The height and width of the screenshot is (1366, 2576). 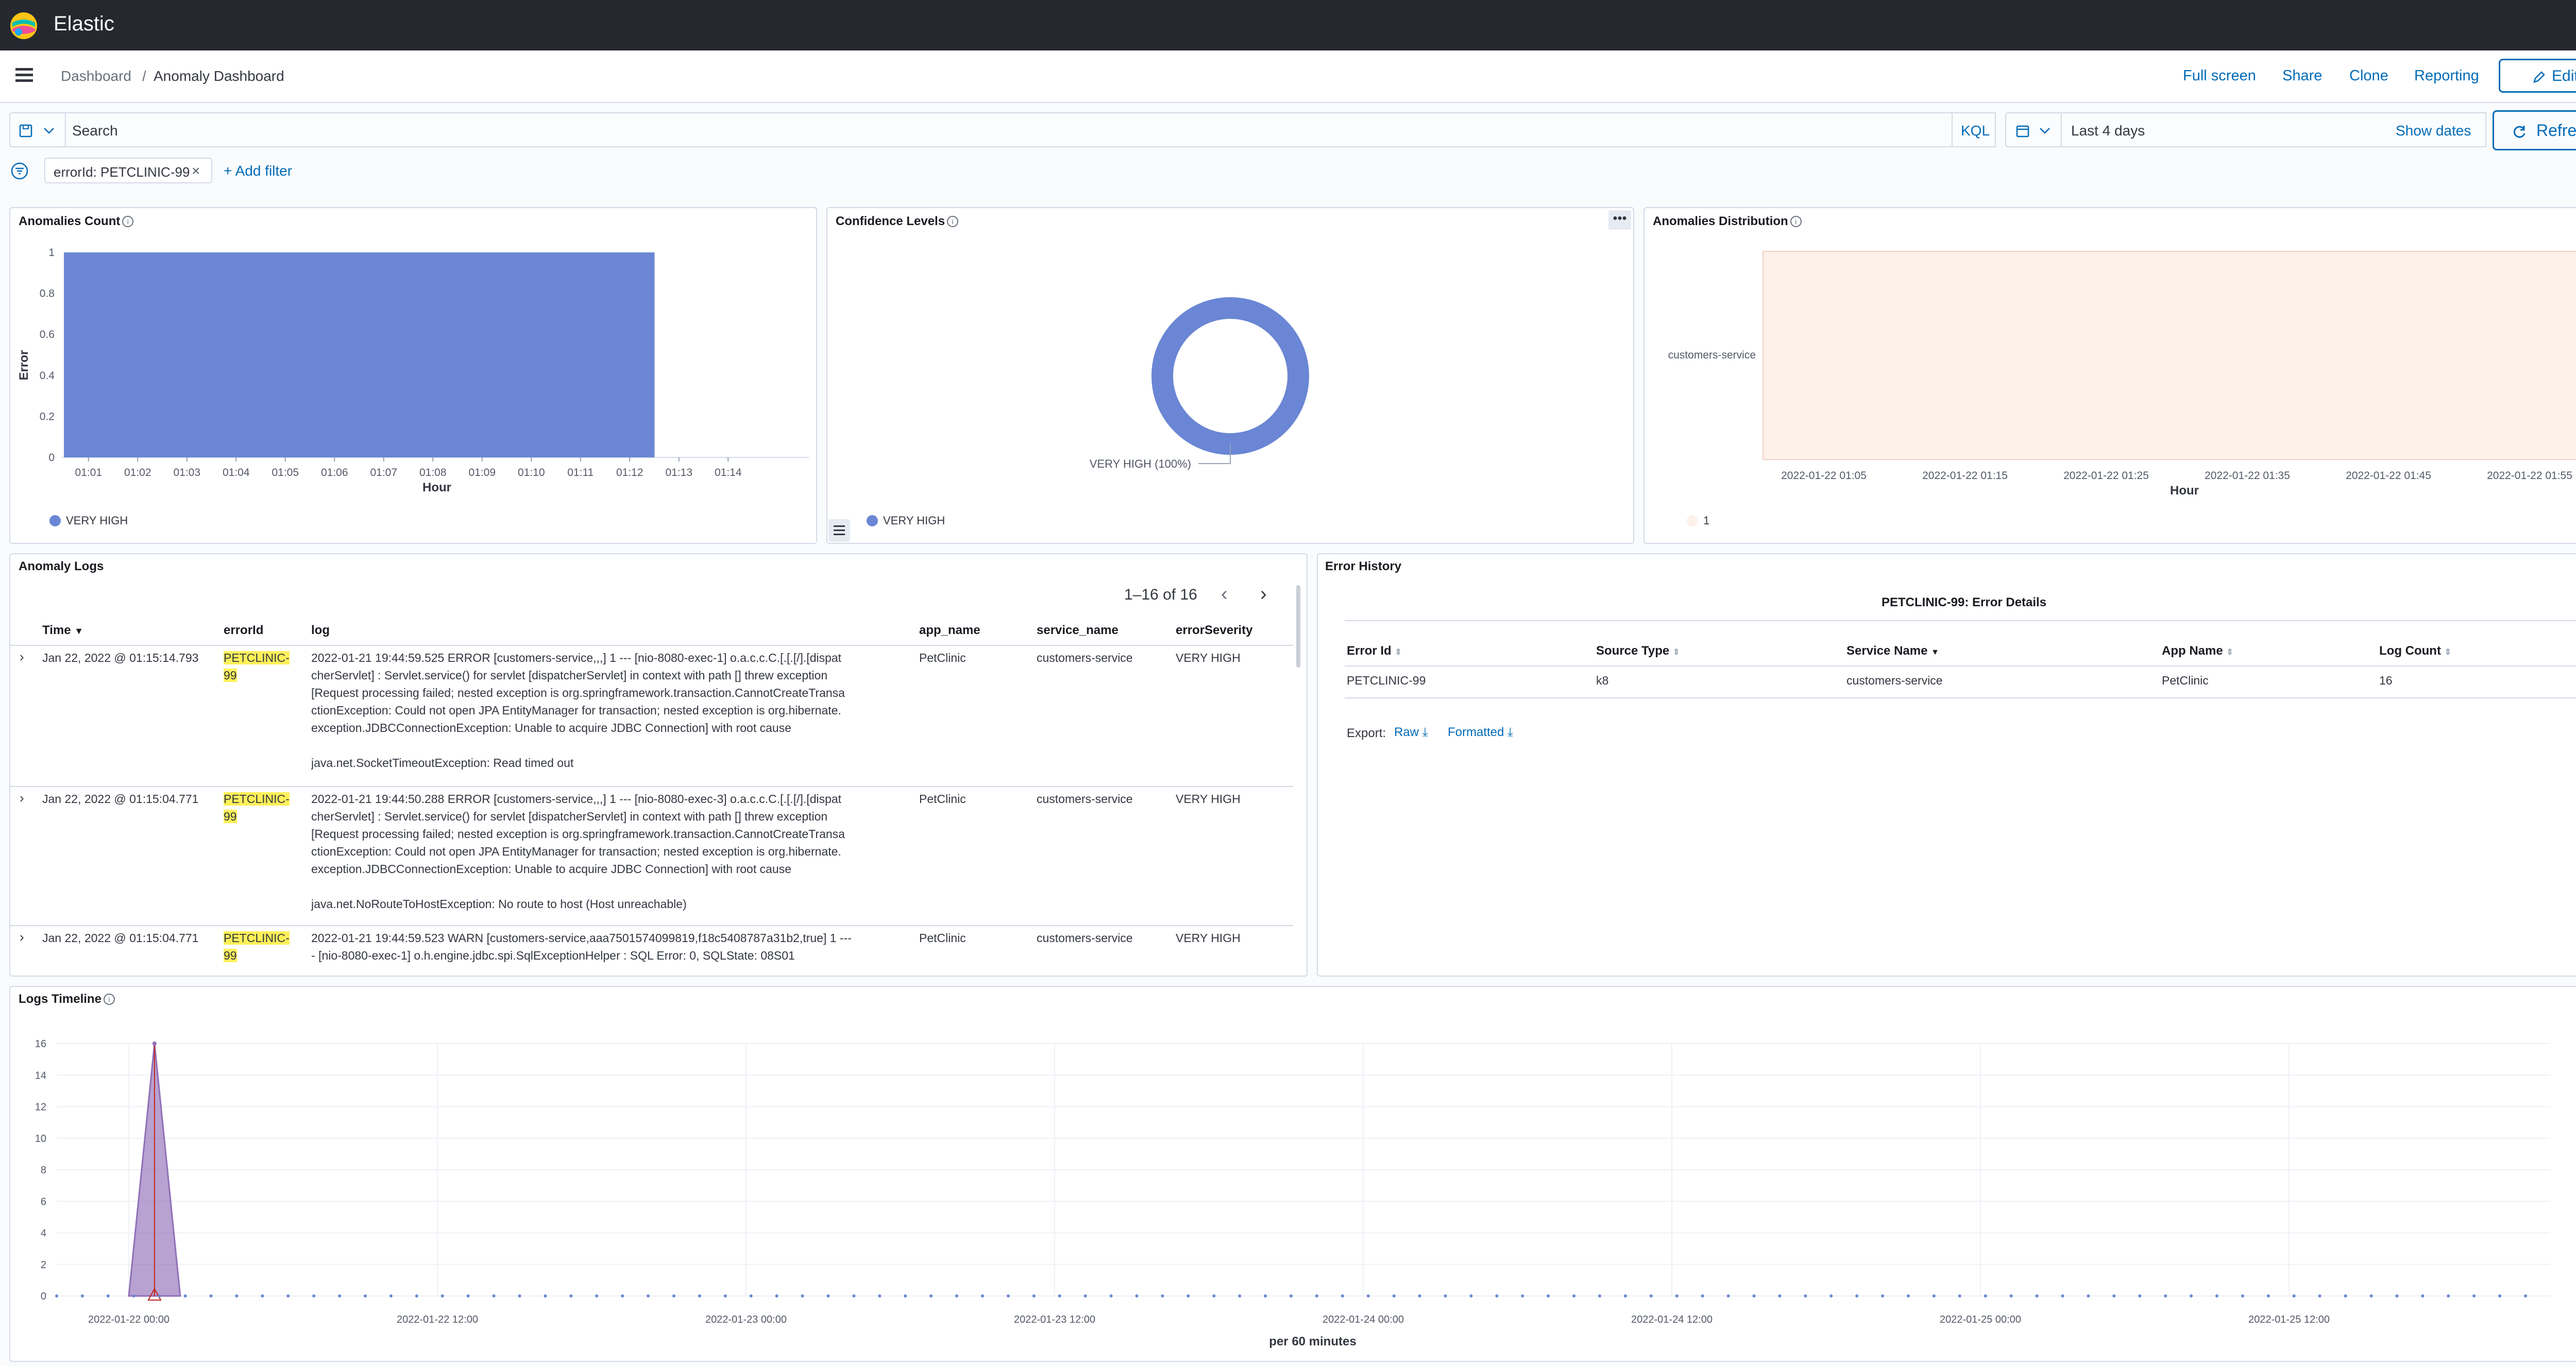 I want to click on refresh-icon, so click(x=2519, y=132).